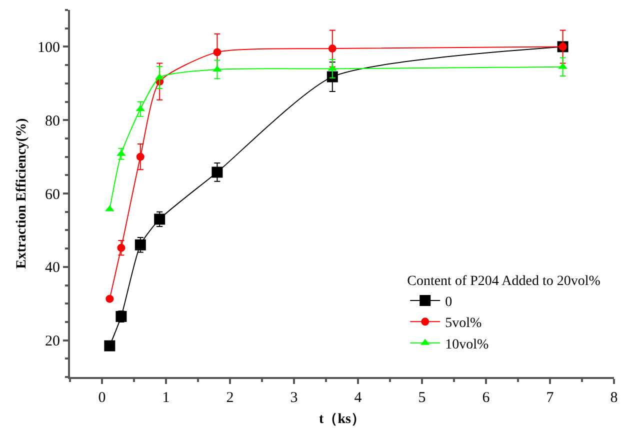 The height and width of the screenshot is (432, 624). Describe the element at coordinates (504, 281) in the screenshot. I see `legend-title: Content of P204 Added to 20vol%` at that location.